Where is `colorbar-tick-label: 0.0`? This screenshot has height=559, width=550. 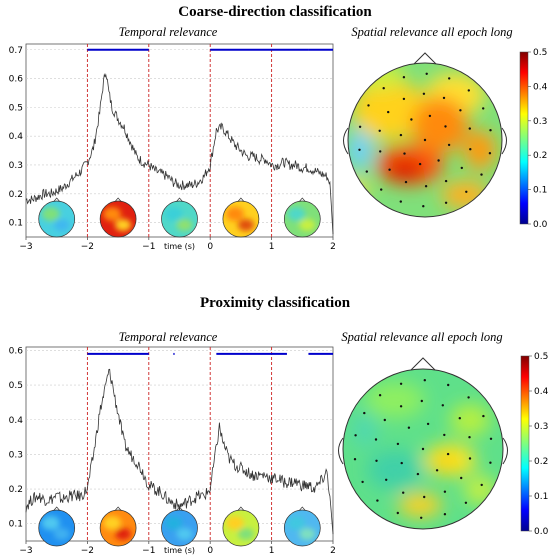
colorbar-tick-label: 0.0 is located at coordinates (540, 225).